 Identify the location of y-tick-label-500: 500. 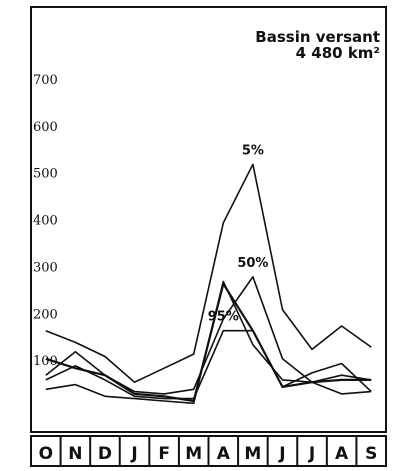
(45, 174).